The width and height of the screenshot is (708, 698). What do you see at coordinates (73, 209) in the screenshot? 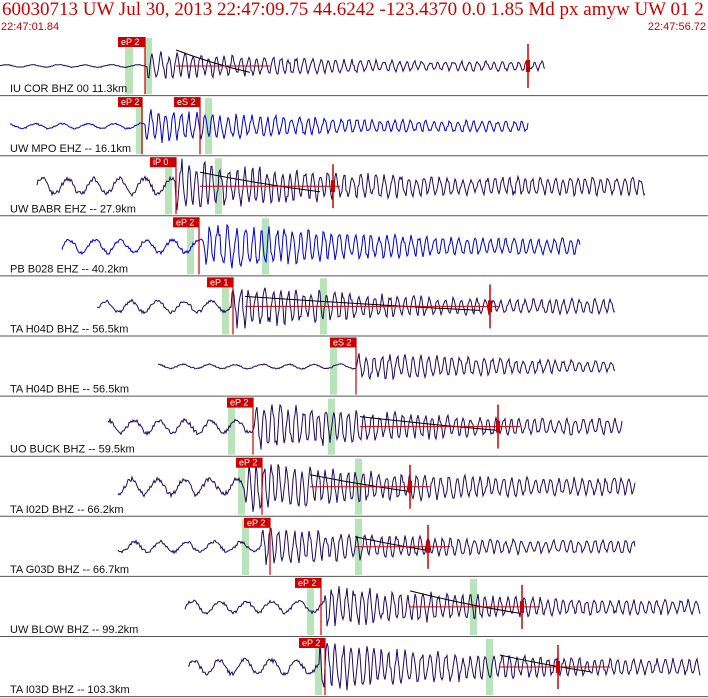
I see `station-channel-label: UW BABR EHZ -- 27.9km` at bounding box center [73, 209].